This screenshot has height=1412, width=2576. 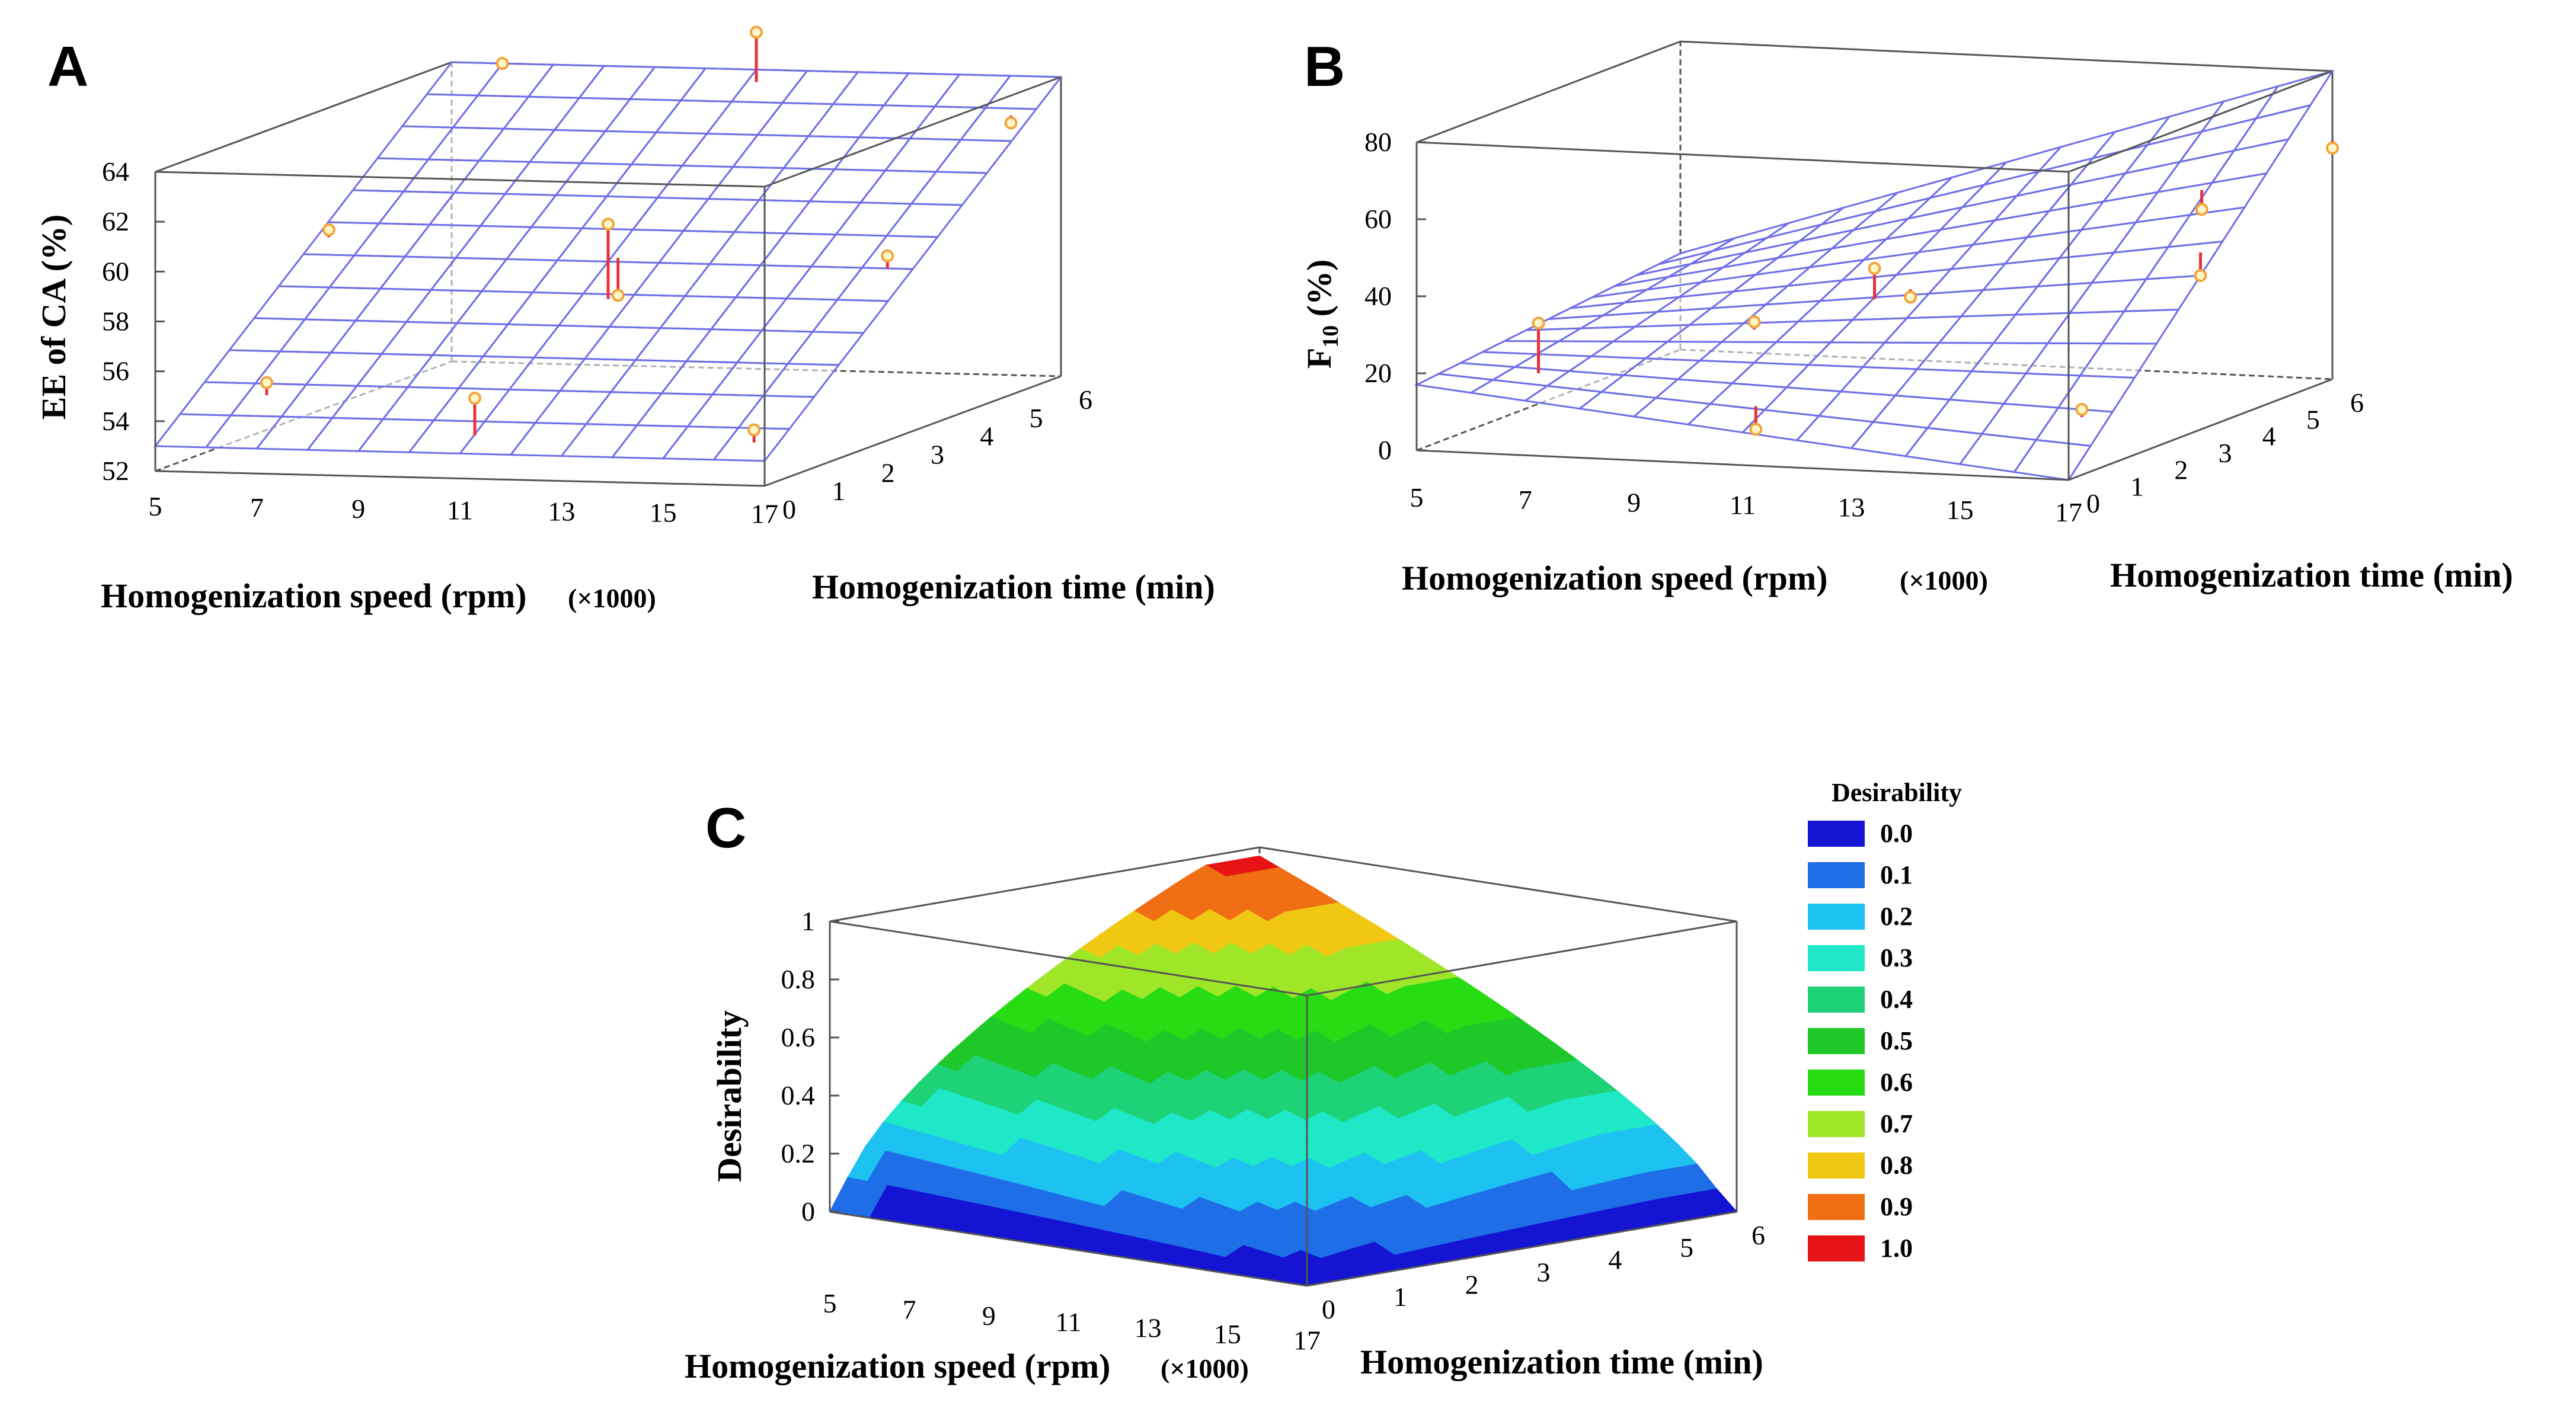 I want to click on z-tick-label: 54, so click(x=115, y=421).